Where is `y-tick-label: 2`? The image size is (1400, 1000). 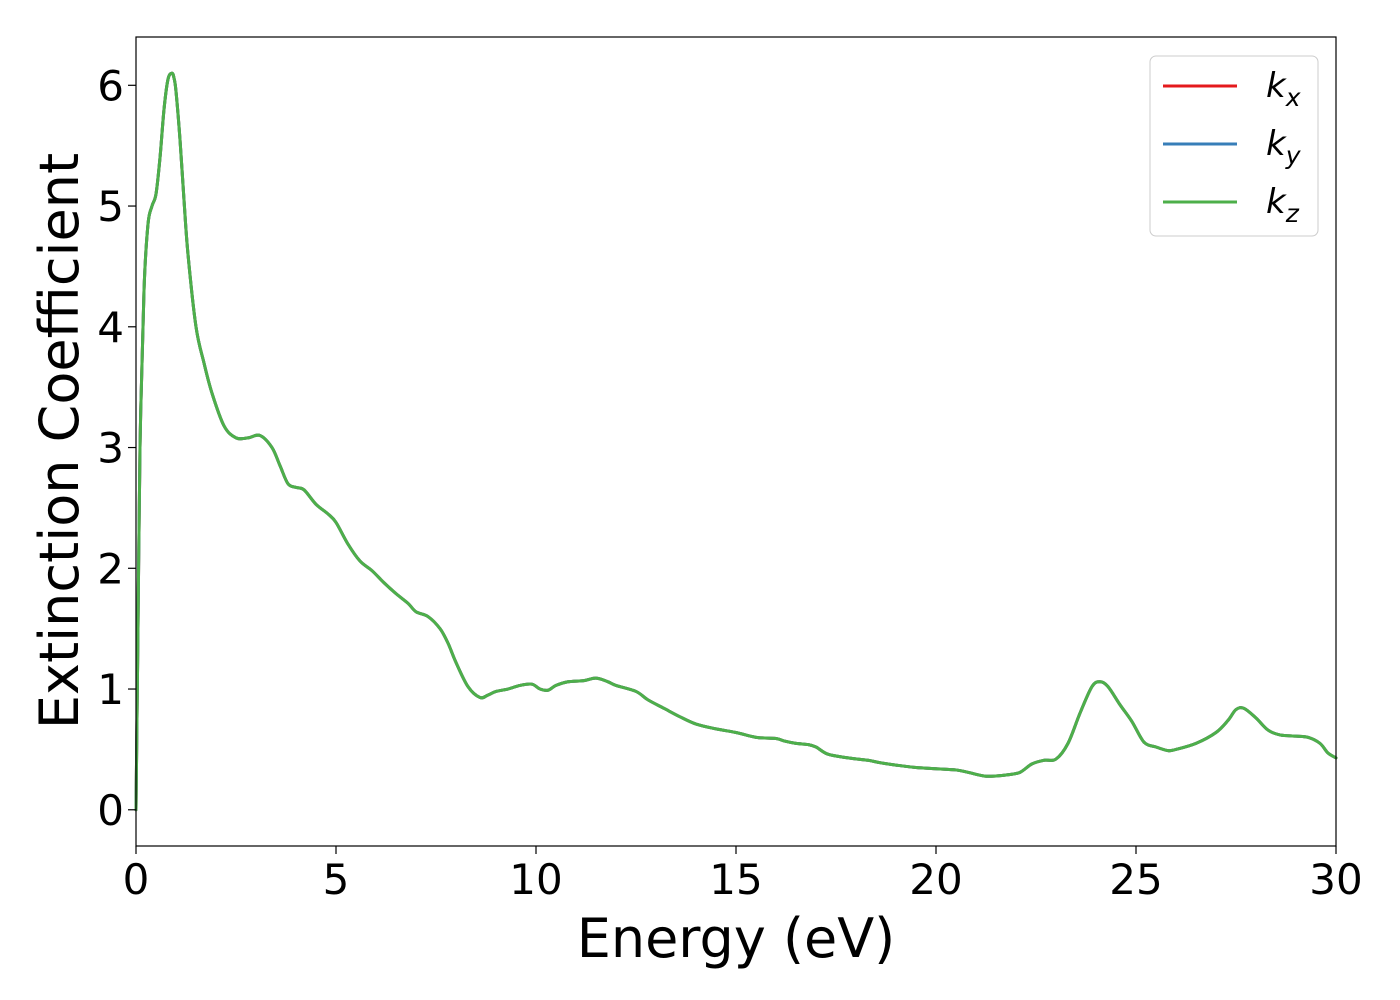
y-tick-label: 2 is located at coordinates (110, 568).